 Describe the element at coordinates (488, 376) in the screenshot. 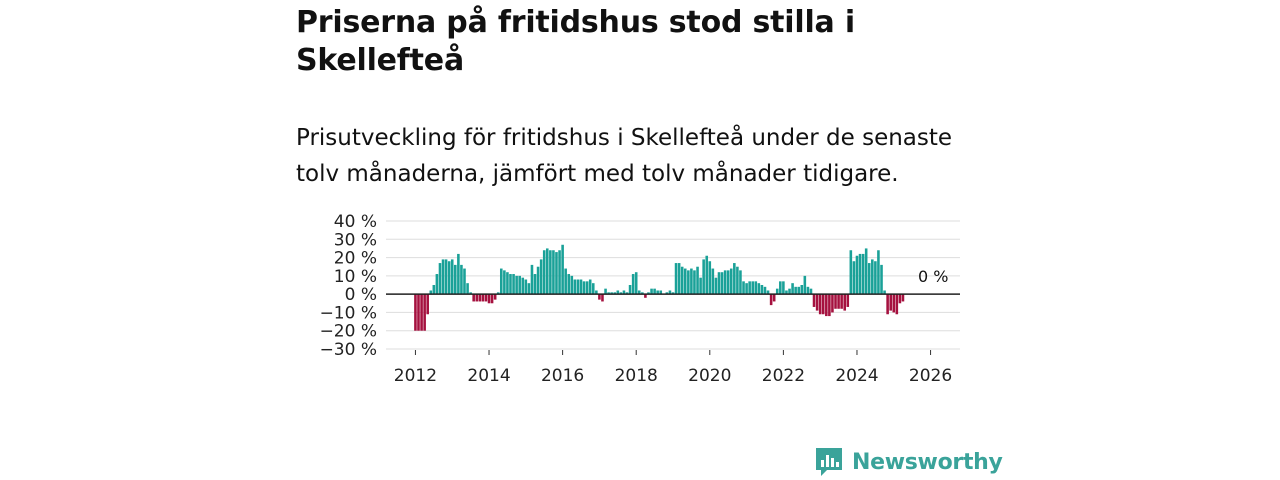

I see `x-tick-label: 2014` at that location.